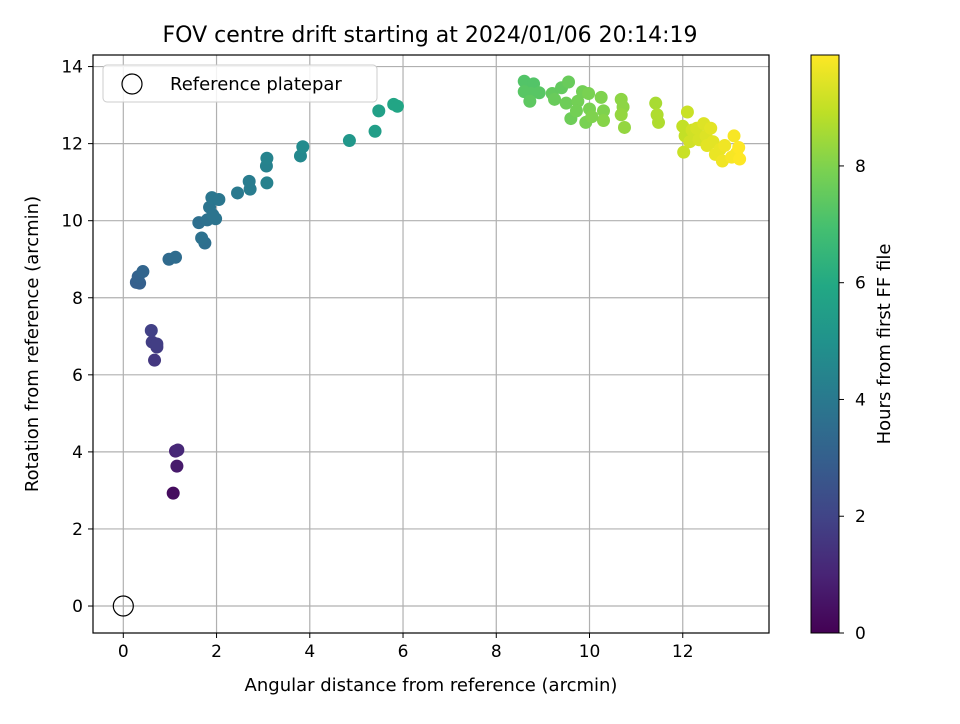  I want to click on x-axis-ticks: 0 2 4 6 8 10 12, so click(406, 647).